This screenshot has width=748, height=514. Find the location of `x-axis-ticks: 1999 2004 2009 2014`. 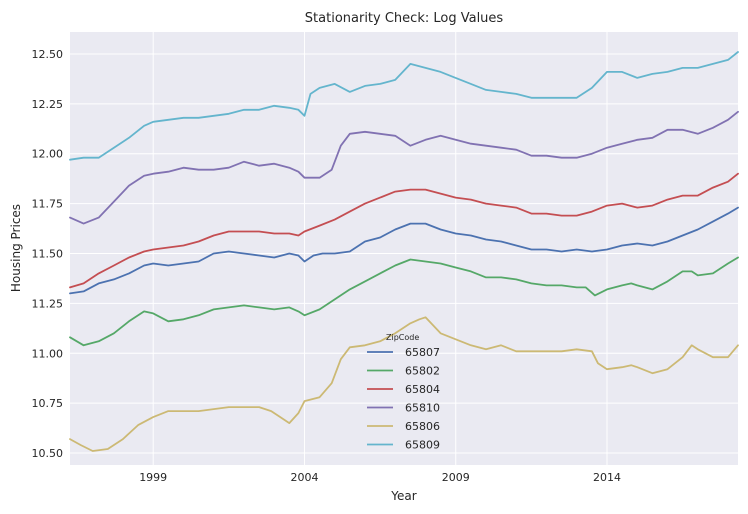

x-axis-ticks: 1999 2004 2009 2014 is located at coordinates (380, 477).